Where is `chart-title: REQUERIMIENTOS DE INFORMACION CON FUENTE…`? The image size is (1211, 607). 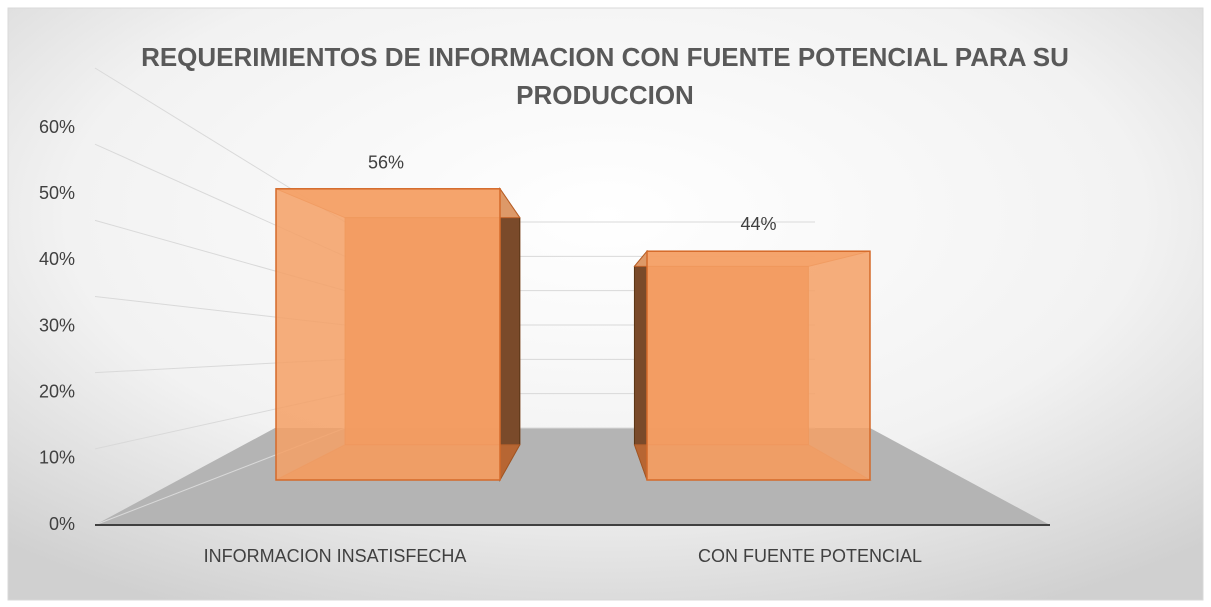 chart-title: REQUERIMIENTOS DE INFORMACION CON FUENTE… is located at coordinates (605, 76).